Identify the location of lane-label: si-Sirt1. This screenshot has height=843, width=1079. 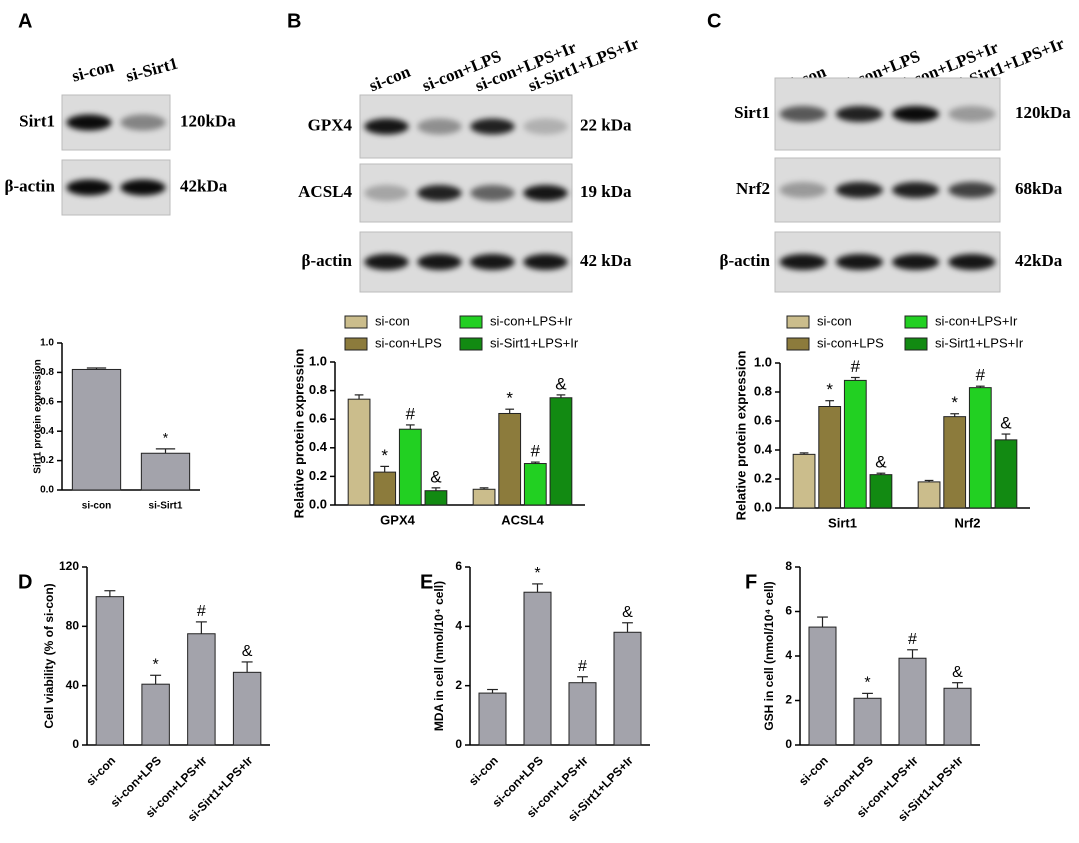
(152, 70).